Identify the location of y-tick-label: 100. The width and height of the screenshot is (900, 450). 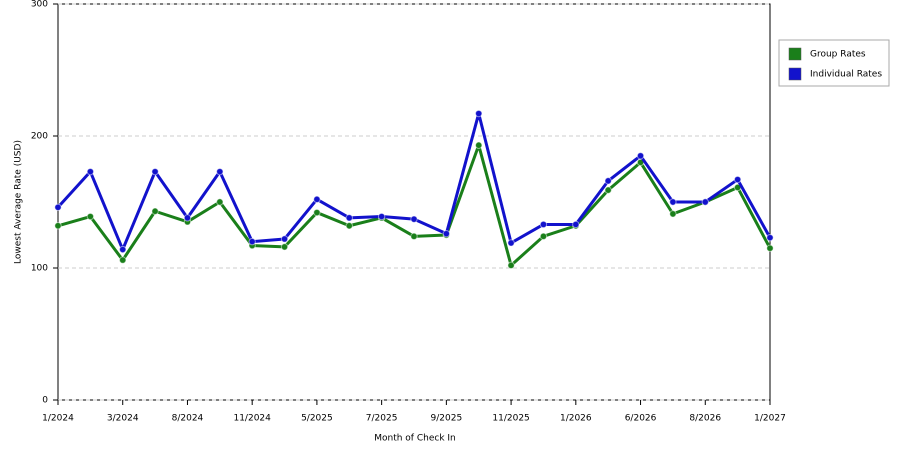
(39, 269).